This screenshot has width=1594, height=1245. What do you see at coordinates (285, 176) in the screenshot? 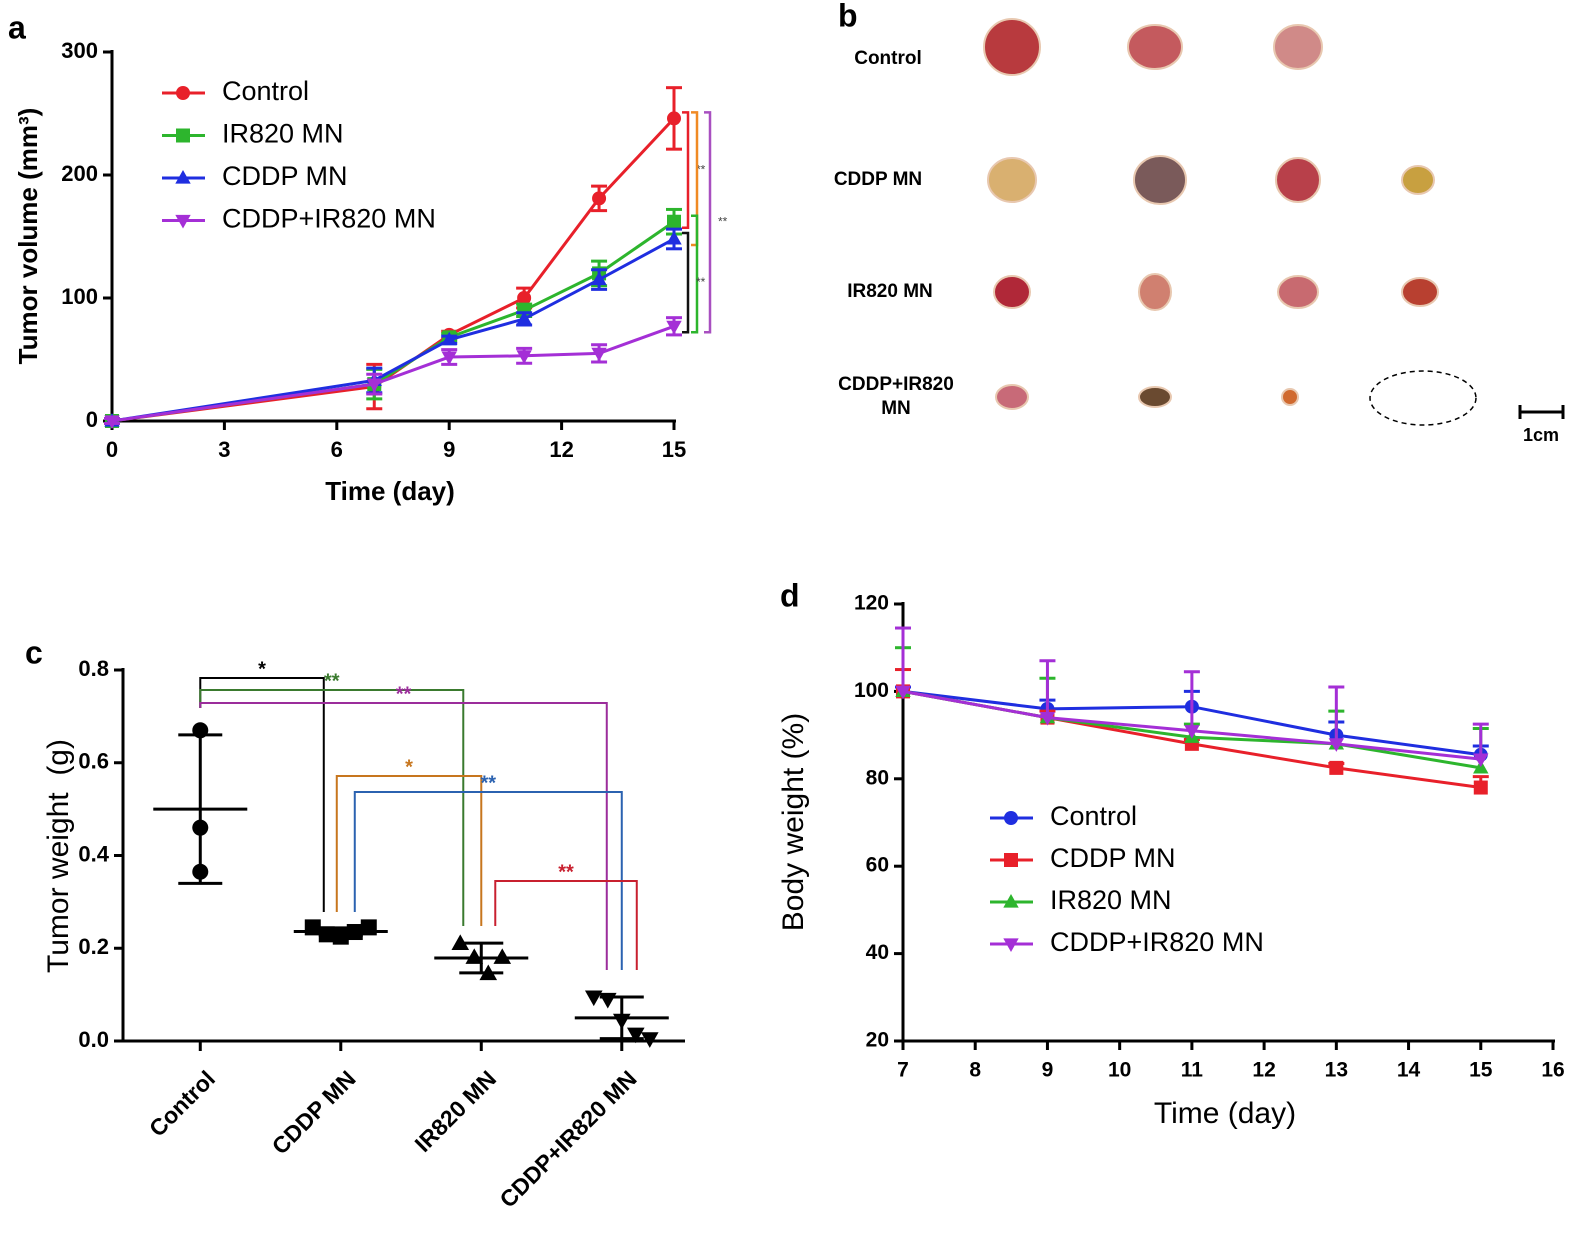
I see `legend-label: CDDP MN` at bounding box center [285, 176].